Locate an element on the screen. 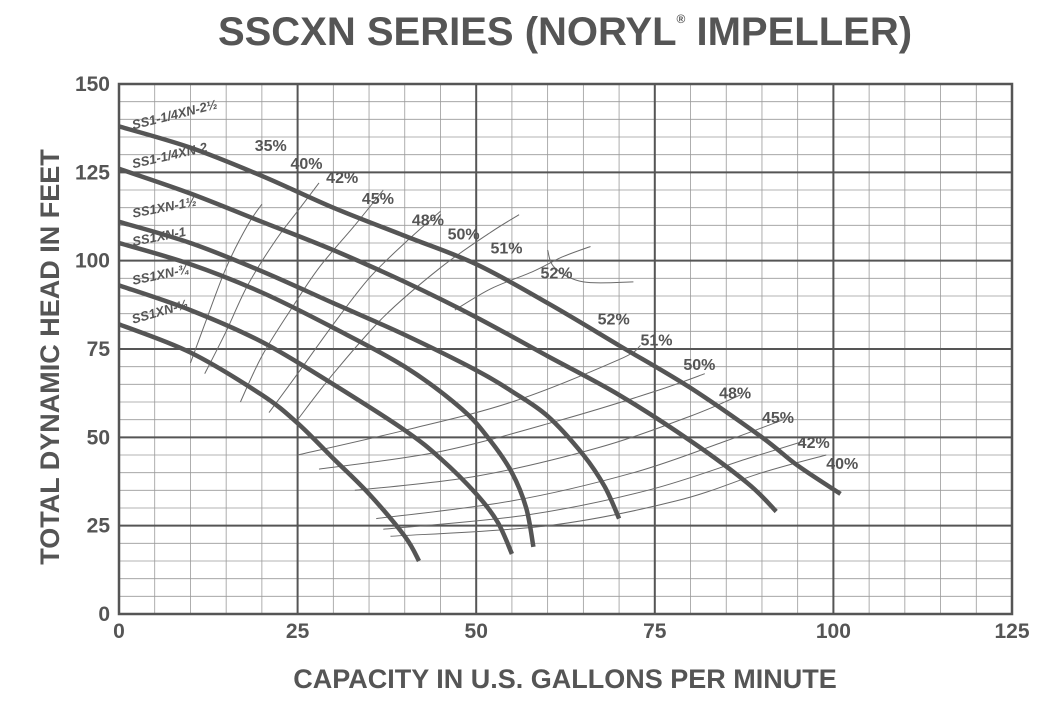  x-axis-label: CAPACITY IN U.S. GALLONS PER MINUTE is located at coordinates (565, 679).